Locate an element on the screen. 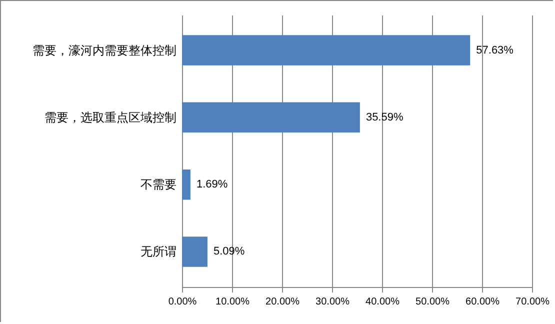 This screenshot has width=555, height=324. x-tick-label: 20.00% is located at coordinates (283, 302).